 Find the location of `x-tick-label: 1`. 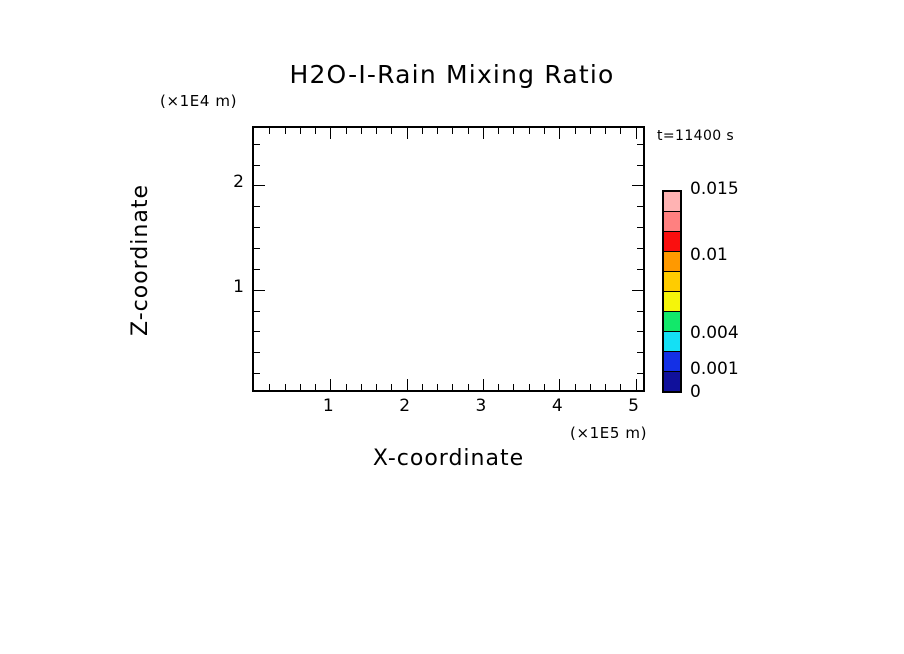

x-tick-label: 1 is located at coordinates (328, 406).